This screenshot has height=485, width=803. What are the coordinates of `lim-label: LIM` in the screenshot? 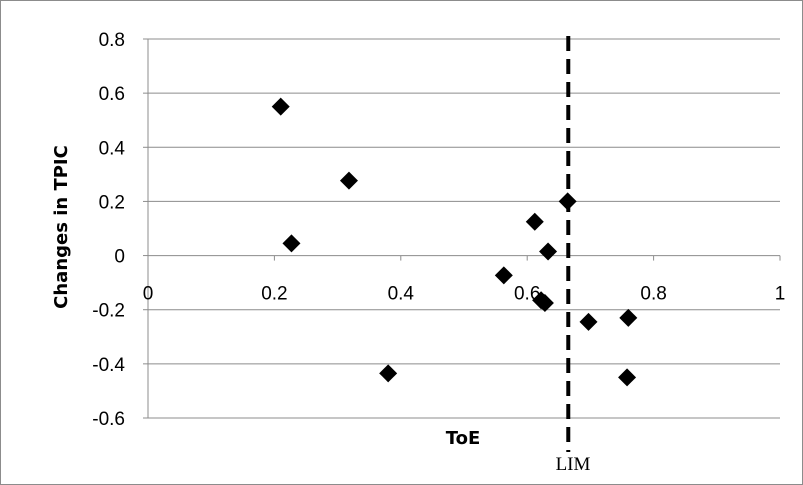 It's located at (573, 464).